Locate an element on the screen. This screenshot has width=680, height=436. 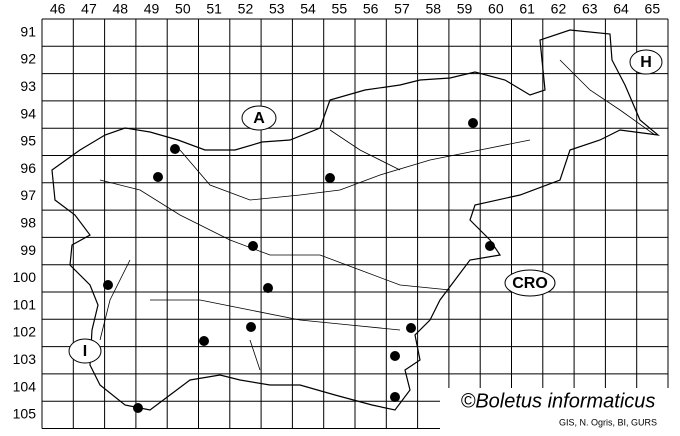
row-label: 95 is located at coordinates (28, 141).